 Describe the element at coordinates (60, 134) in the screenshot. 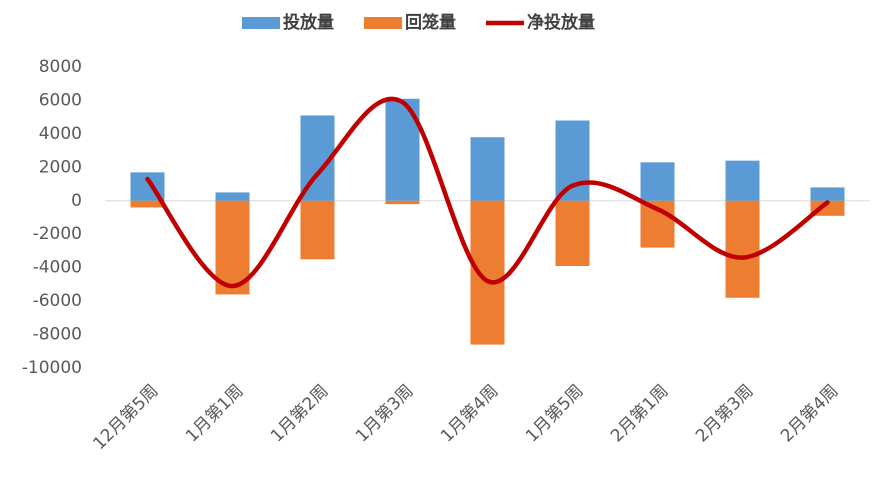

I see `y-tick-label: 4000` at that location.